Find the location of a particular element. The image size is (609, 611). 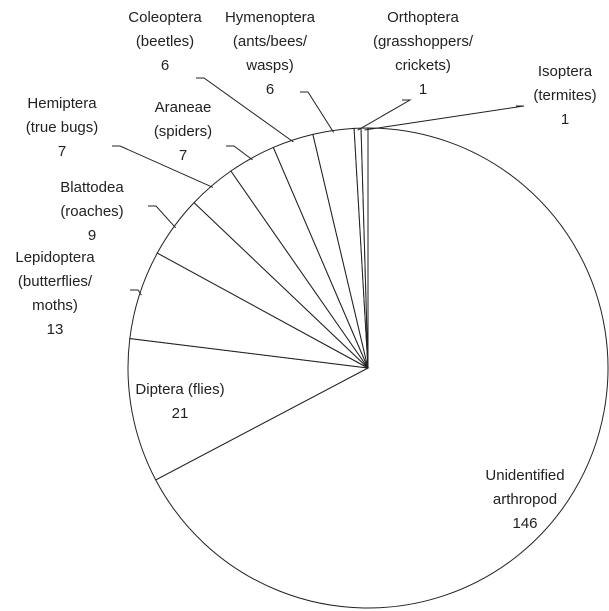

slice-label: (spiders) is located at coordinates (183, 131).